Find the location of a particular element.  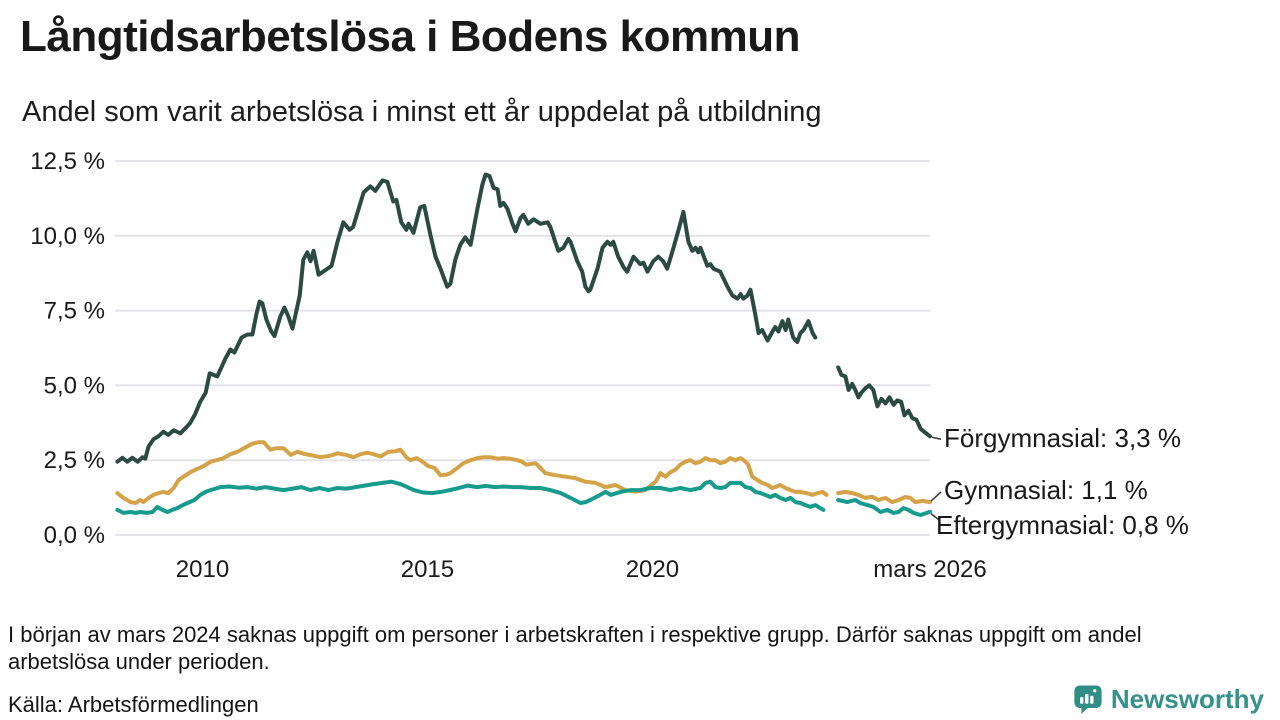

series-line-förgymnasial is located at coordinates (884, 402).